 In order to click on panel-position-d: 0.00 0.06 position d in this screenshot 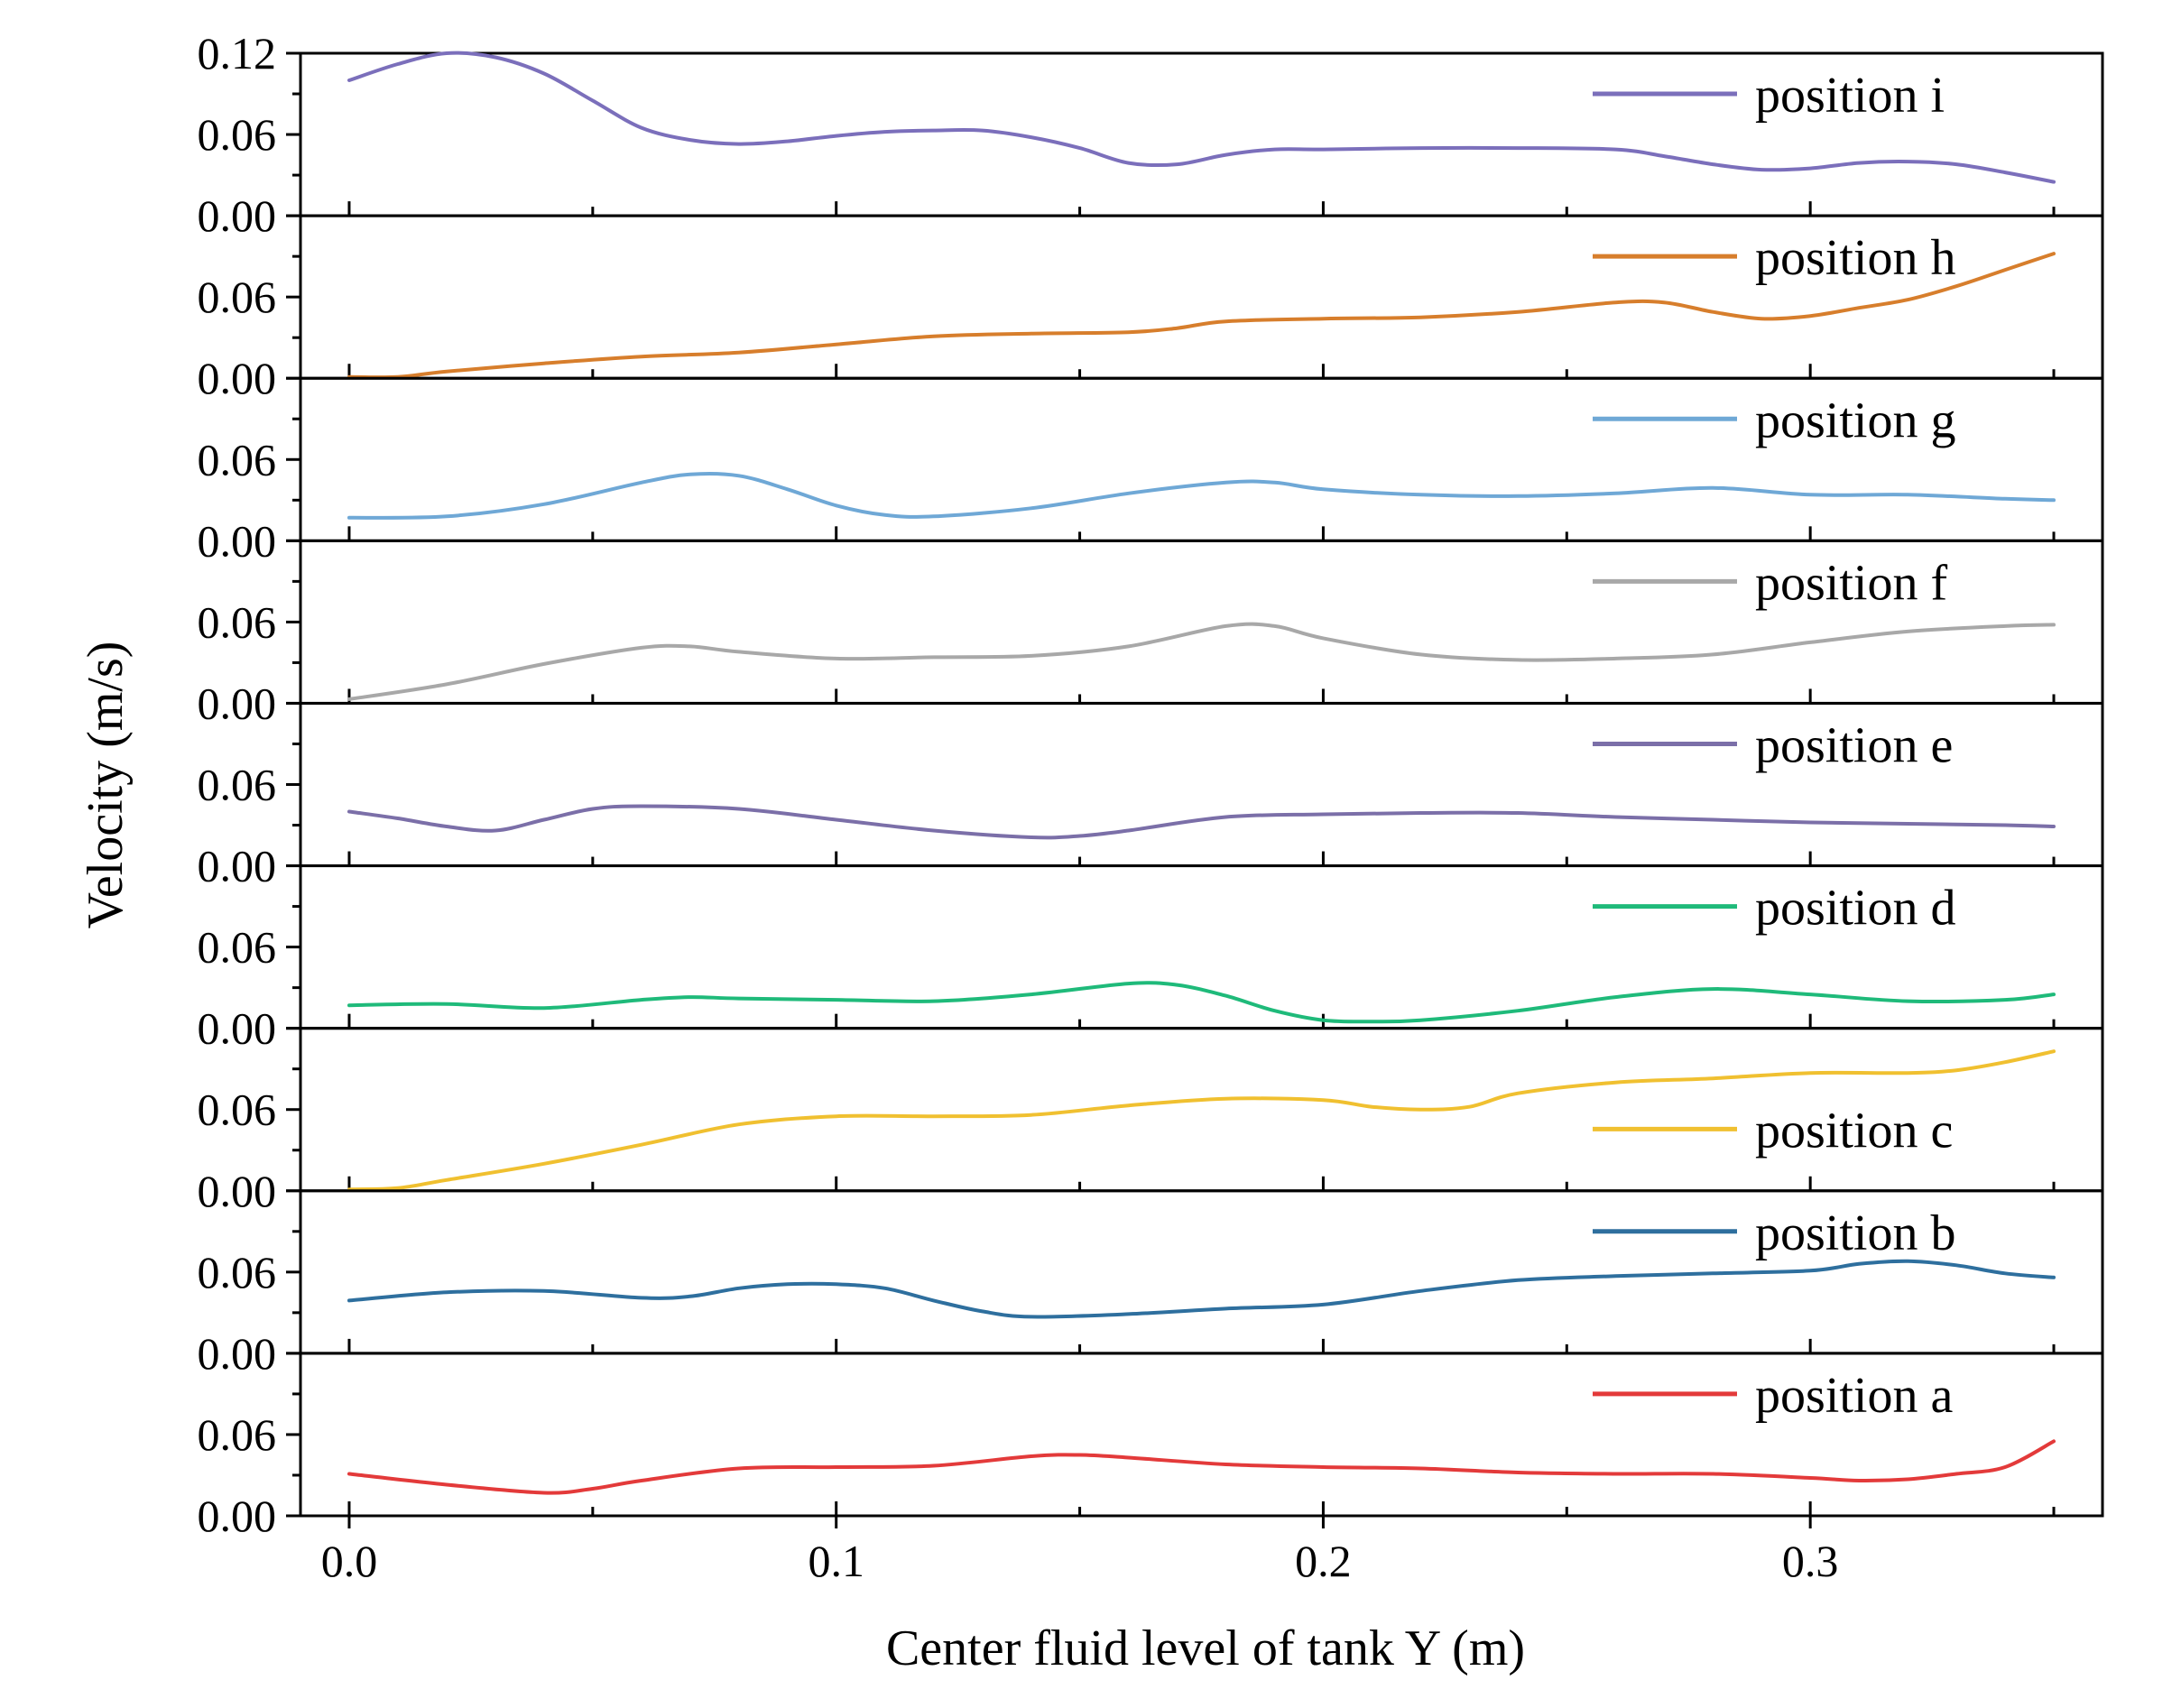, I will do `click(1151, 959)`.